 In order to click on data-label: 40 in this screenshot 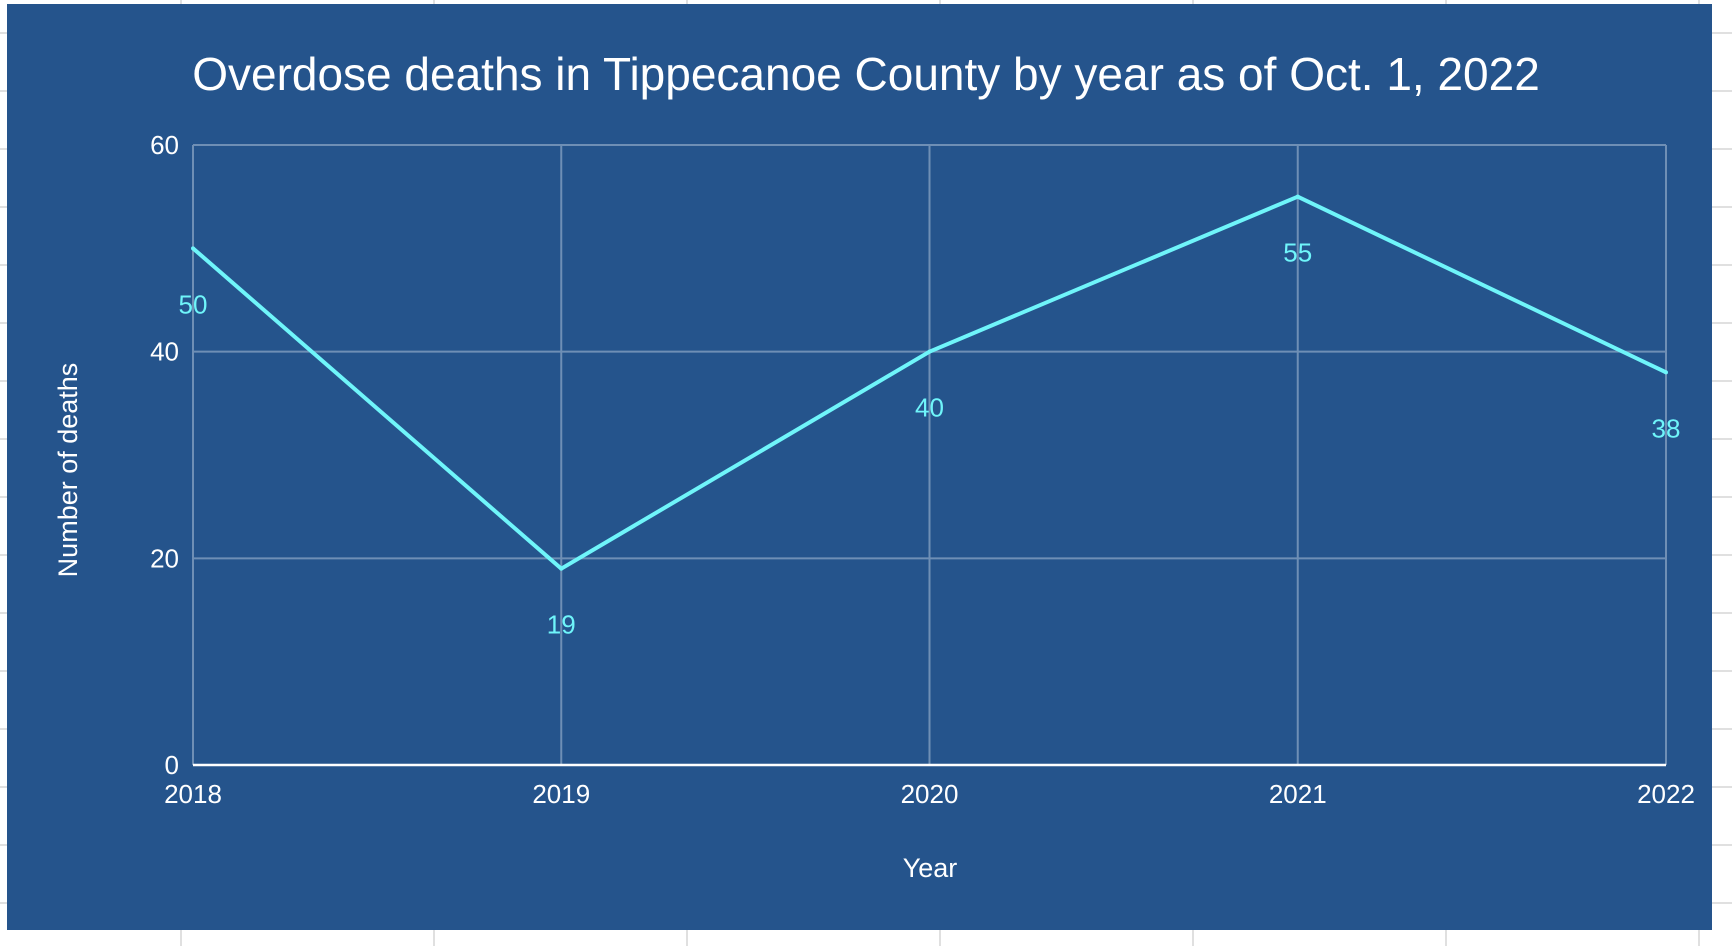, I will do `click(929, 408)`.